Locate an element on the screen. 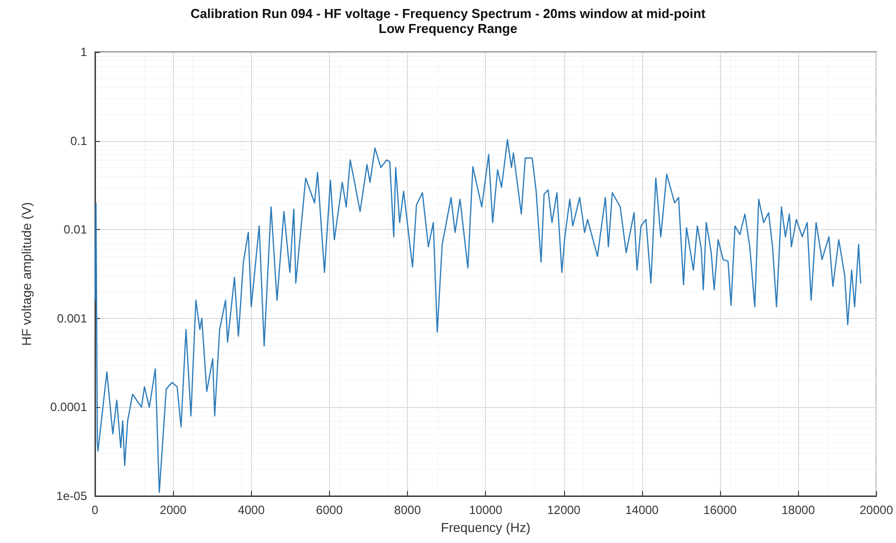  y-tick-label: 0.001 is located at coordinates (72, 318).